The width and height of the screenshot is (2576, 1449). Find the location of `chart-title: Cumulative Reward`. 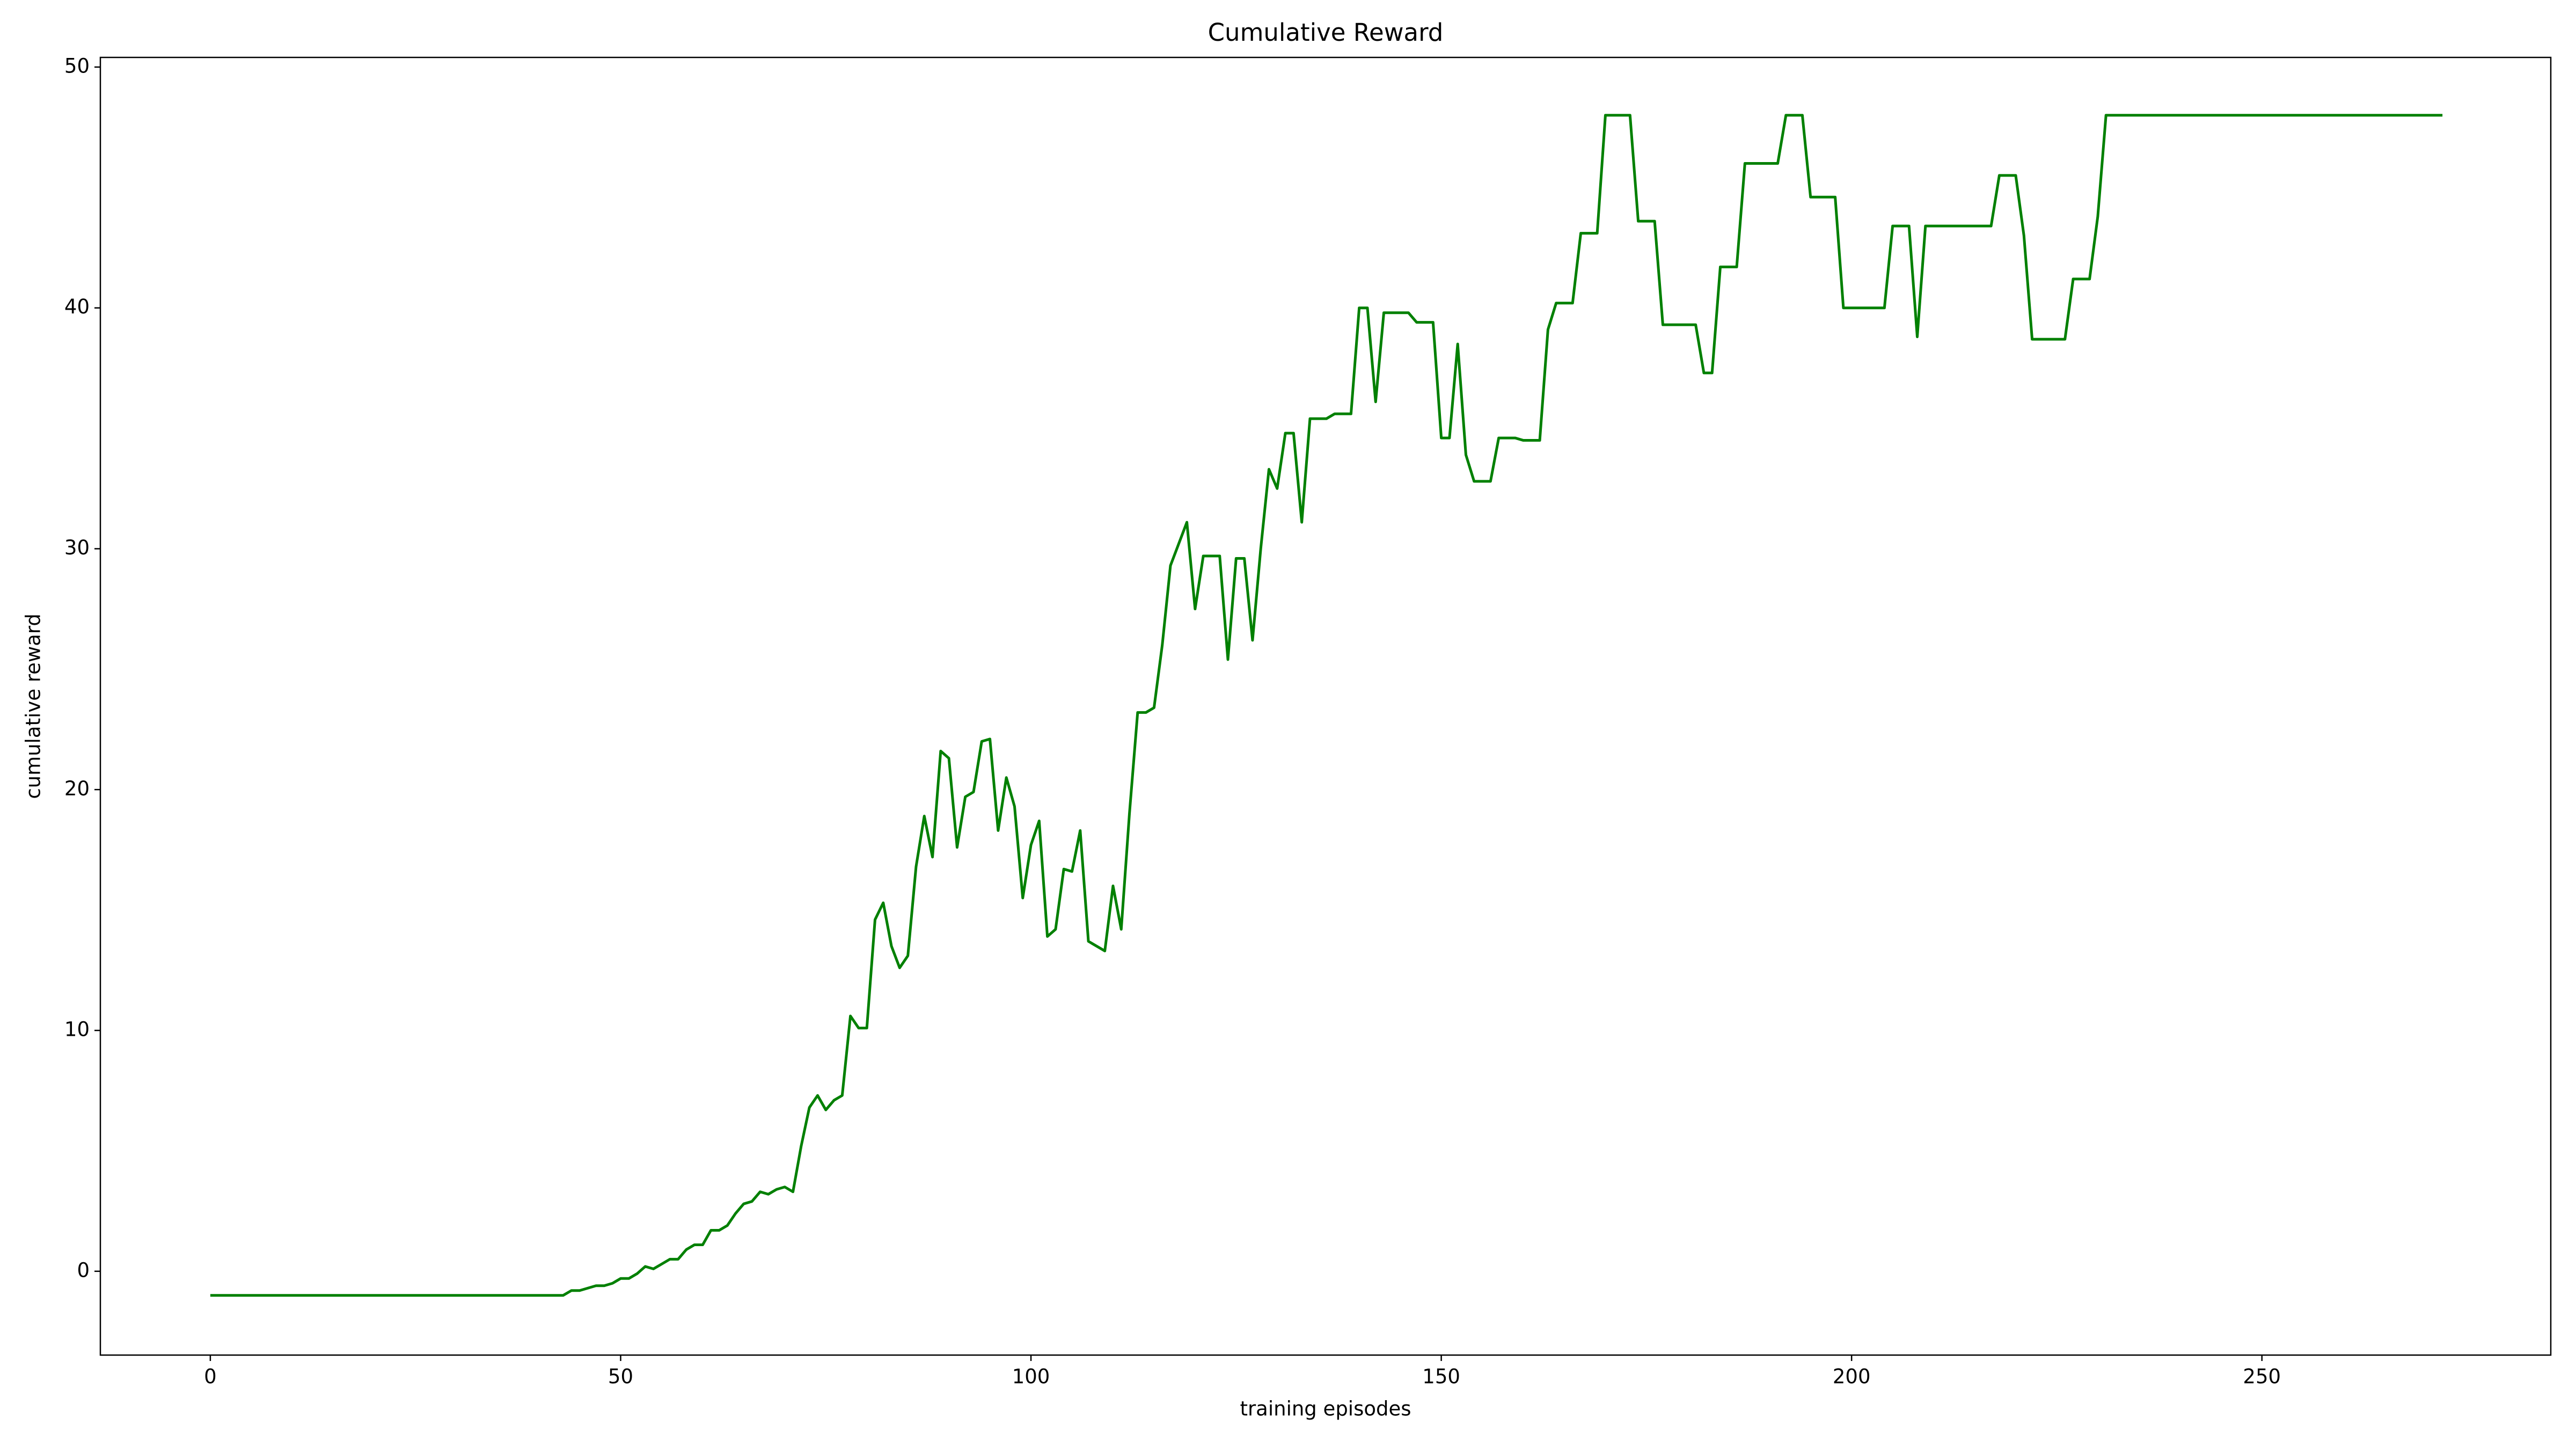

chart-title: Cumulative Reward is located at coordinates (1326, 32).